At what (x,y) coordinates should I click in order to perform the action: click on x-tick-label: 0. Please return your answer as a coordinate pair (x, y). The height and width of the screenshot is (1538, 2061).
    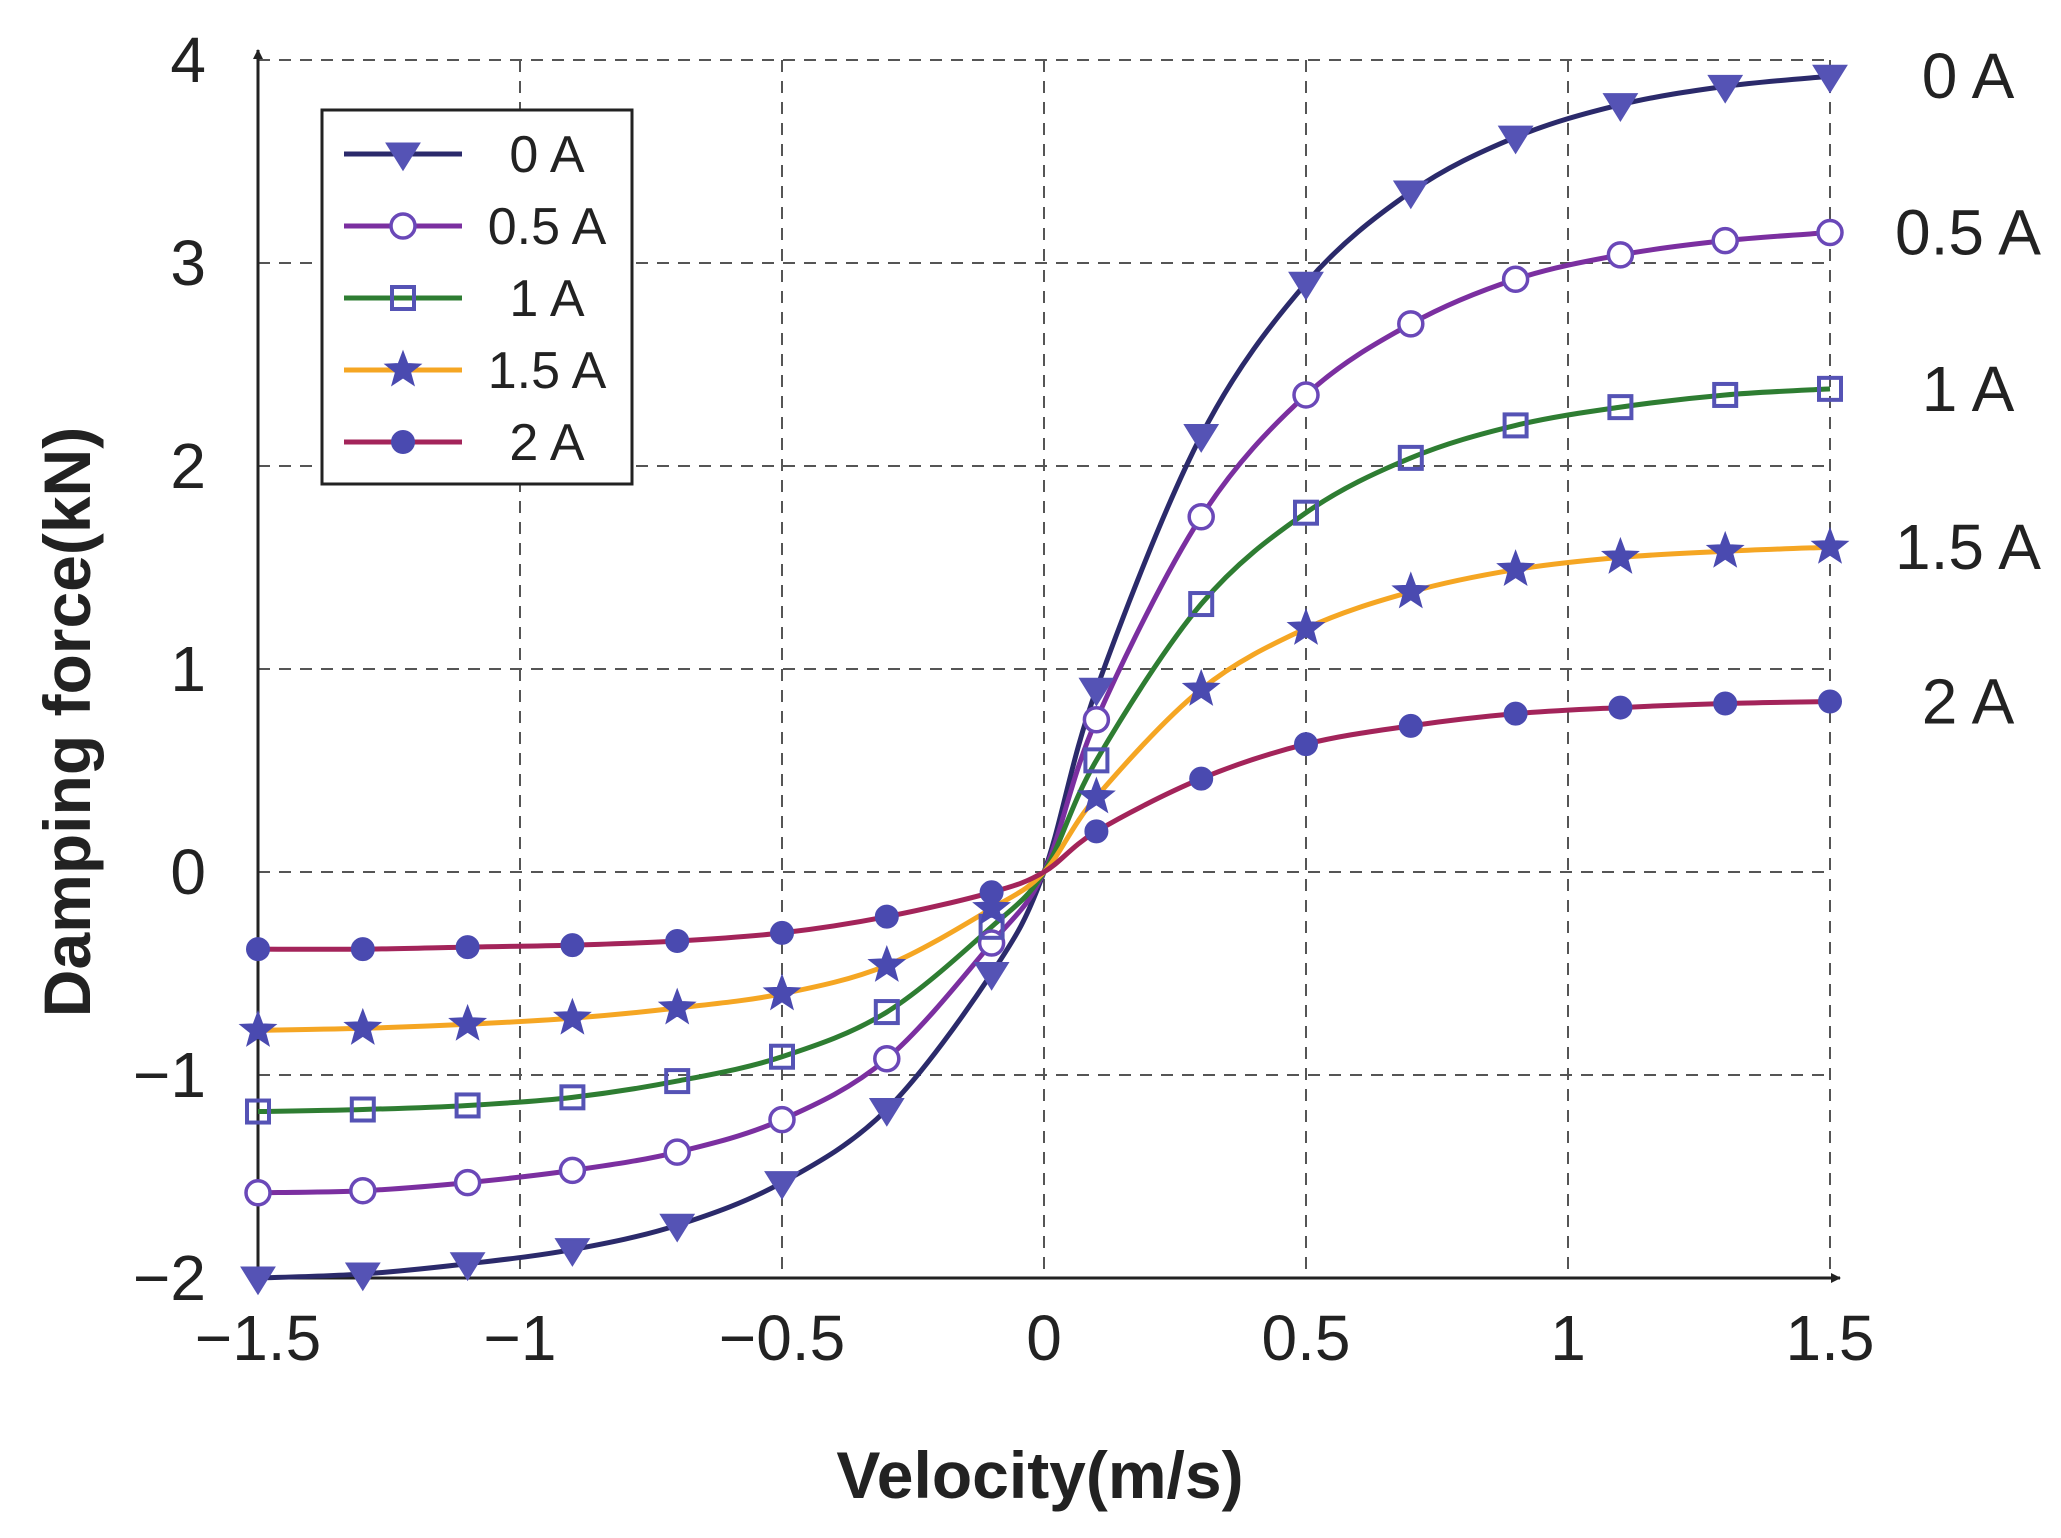
    Looking at the image, I should click on (1044, 1338).